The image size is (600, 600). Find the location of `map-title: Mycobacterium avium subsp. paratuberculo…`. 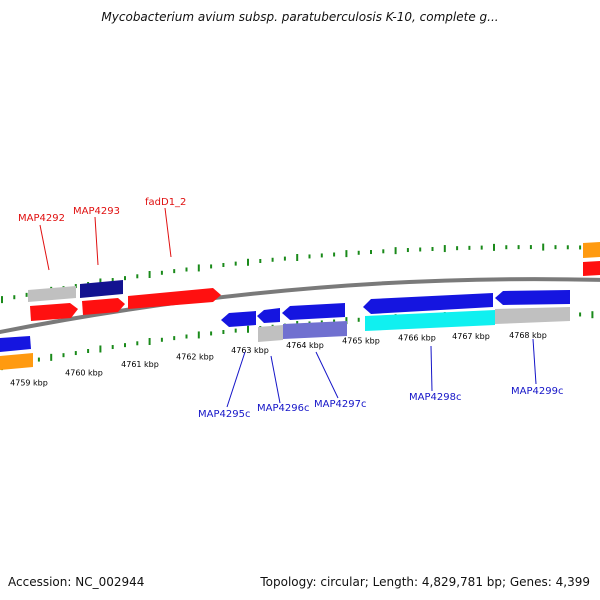

map-title: Mycobacterium avium subsp. paratuberculo… is located at coordinates (300, 17).